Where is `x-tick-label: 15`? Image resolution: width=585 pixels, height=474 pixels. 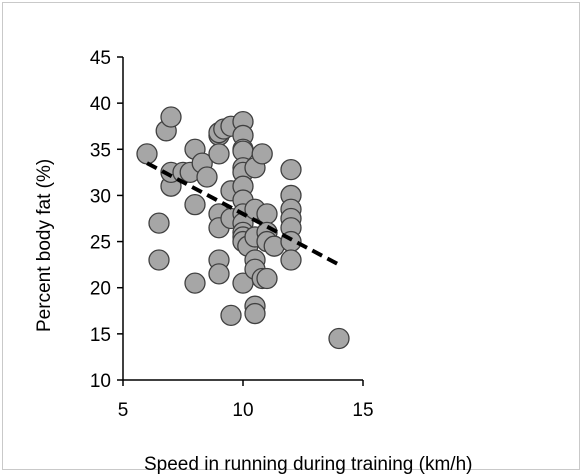 x-tick-label: 15 is located at coordinates (362, 410).